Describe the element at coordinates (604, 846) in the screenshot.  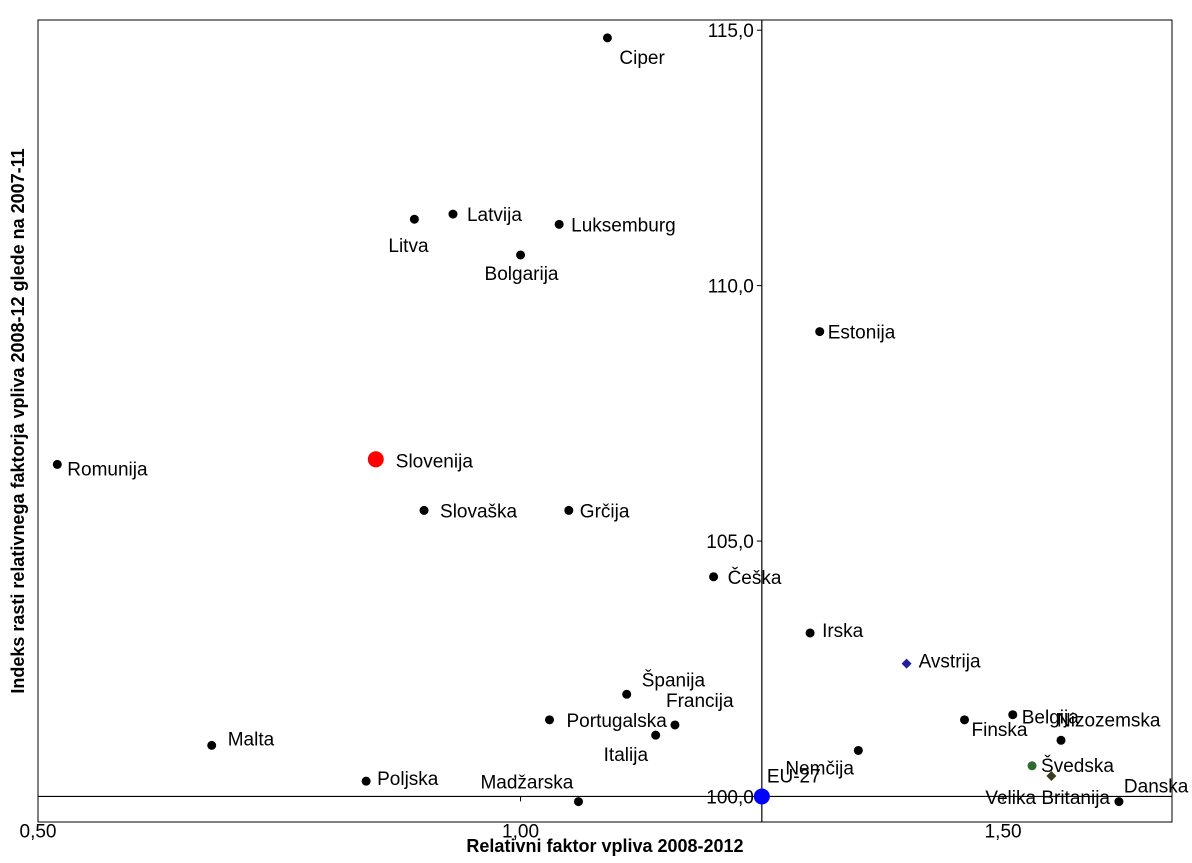
I see `x-axis-title: Relativni faktor vpliva 2008-2012` at that location.